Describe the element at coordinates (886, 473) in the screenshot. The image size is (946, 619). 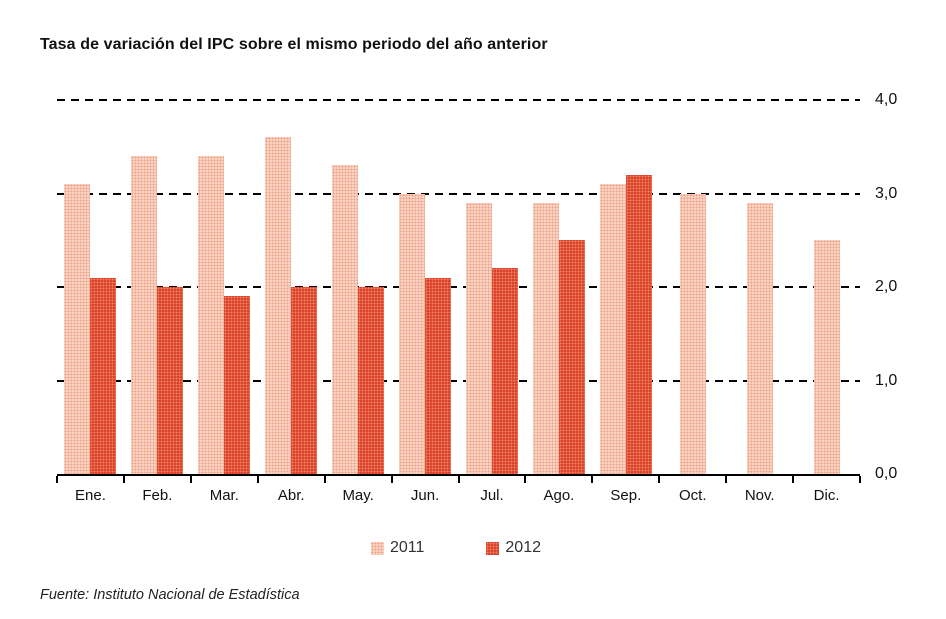
I see `y-axis-label: 0,0` at that location.